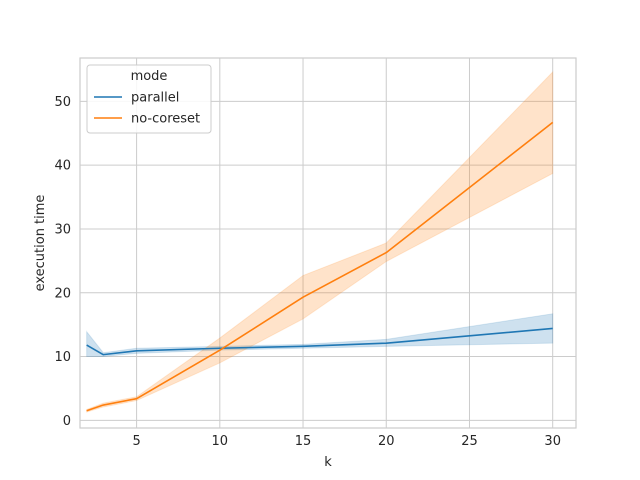 The width and height of the screenshot is (640, 480). What do you see at coordinates (165, 119) in the screenshot?
I see `legend-label-no-coreset: no-coreset` at bounding box center [165, 119].